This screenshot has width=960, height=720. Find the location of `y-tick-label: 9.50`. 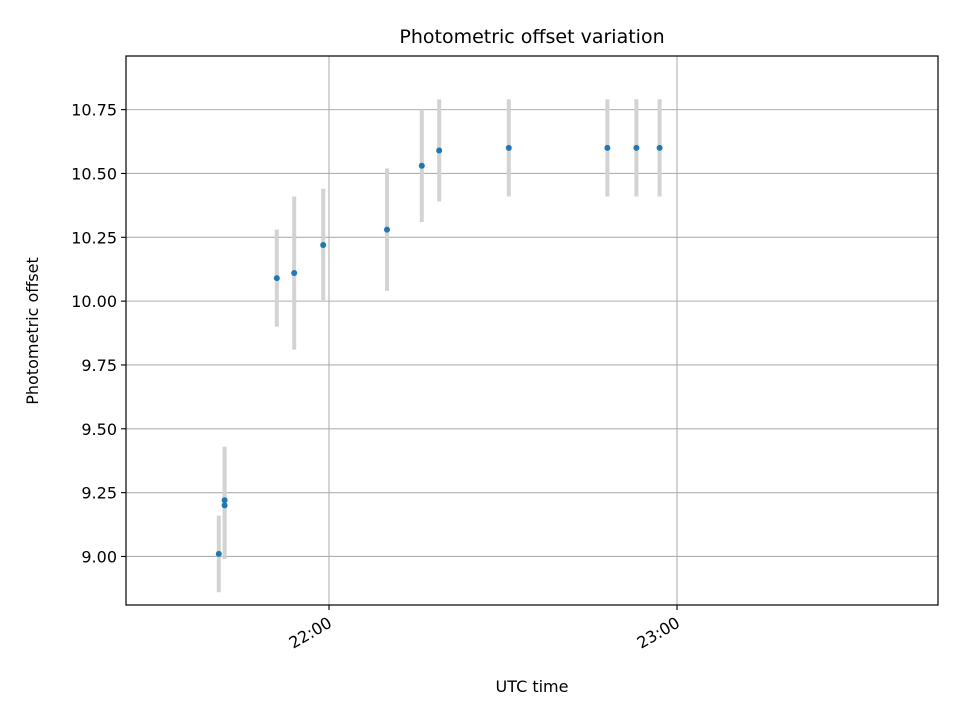

y-tick-label: 9.50 is located at coordinates (99, 429).